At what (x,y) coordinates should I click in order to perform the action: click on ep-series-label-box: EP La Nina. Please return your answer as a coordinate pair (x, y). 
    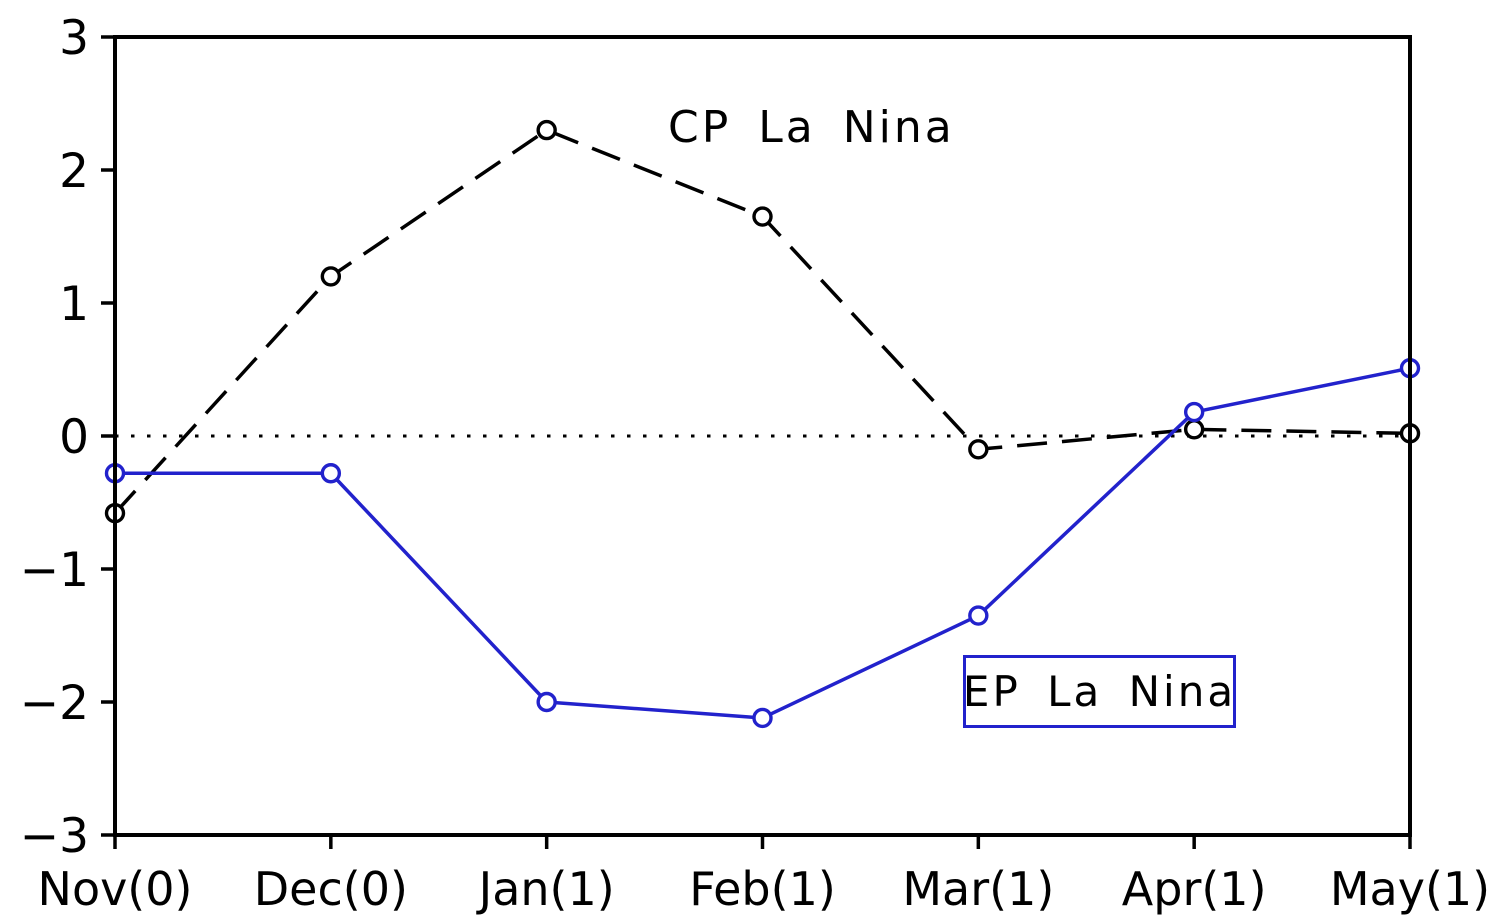
    Looking at the image, I should click on (1099, 691).